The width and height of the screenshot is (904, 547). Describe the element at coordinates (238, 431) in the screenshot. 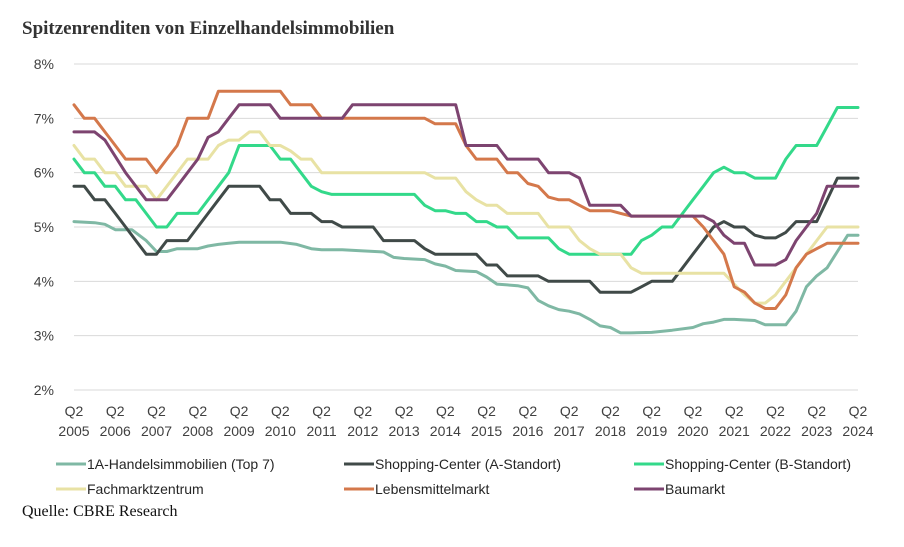

I see `x-tick-year: 2009` at that location.